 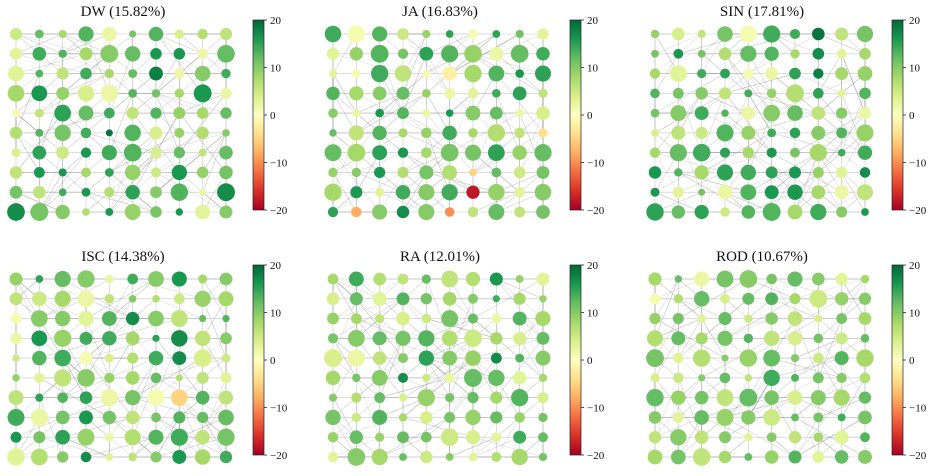 I want to click on colorbar-tick-label: 0, so click(x=273, y=361).